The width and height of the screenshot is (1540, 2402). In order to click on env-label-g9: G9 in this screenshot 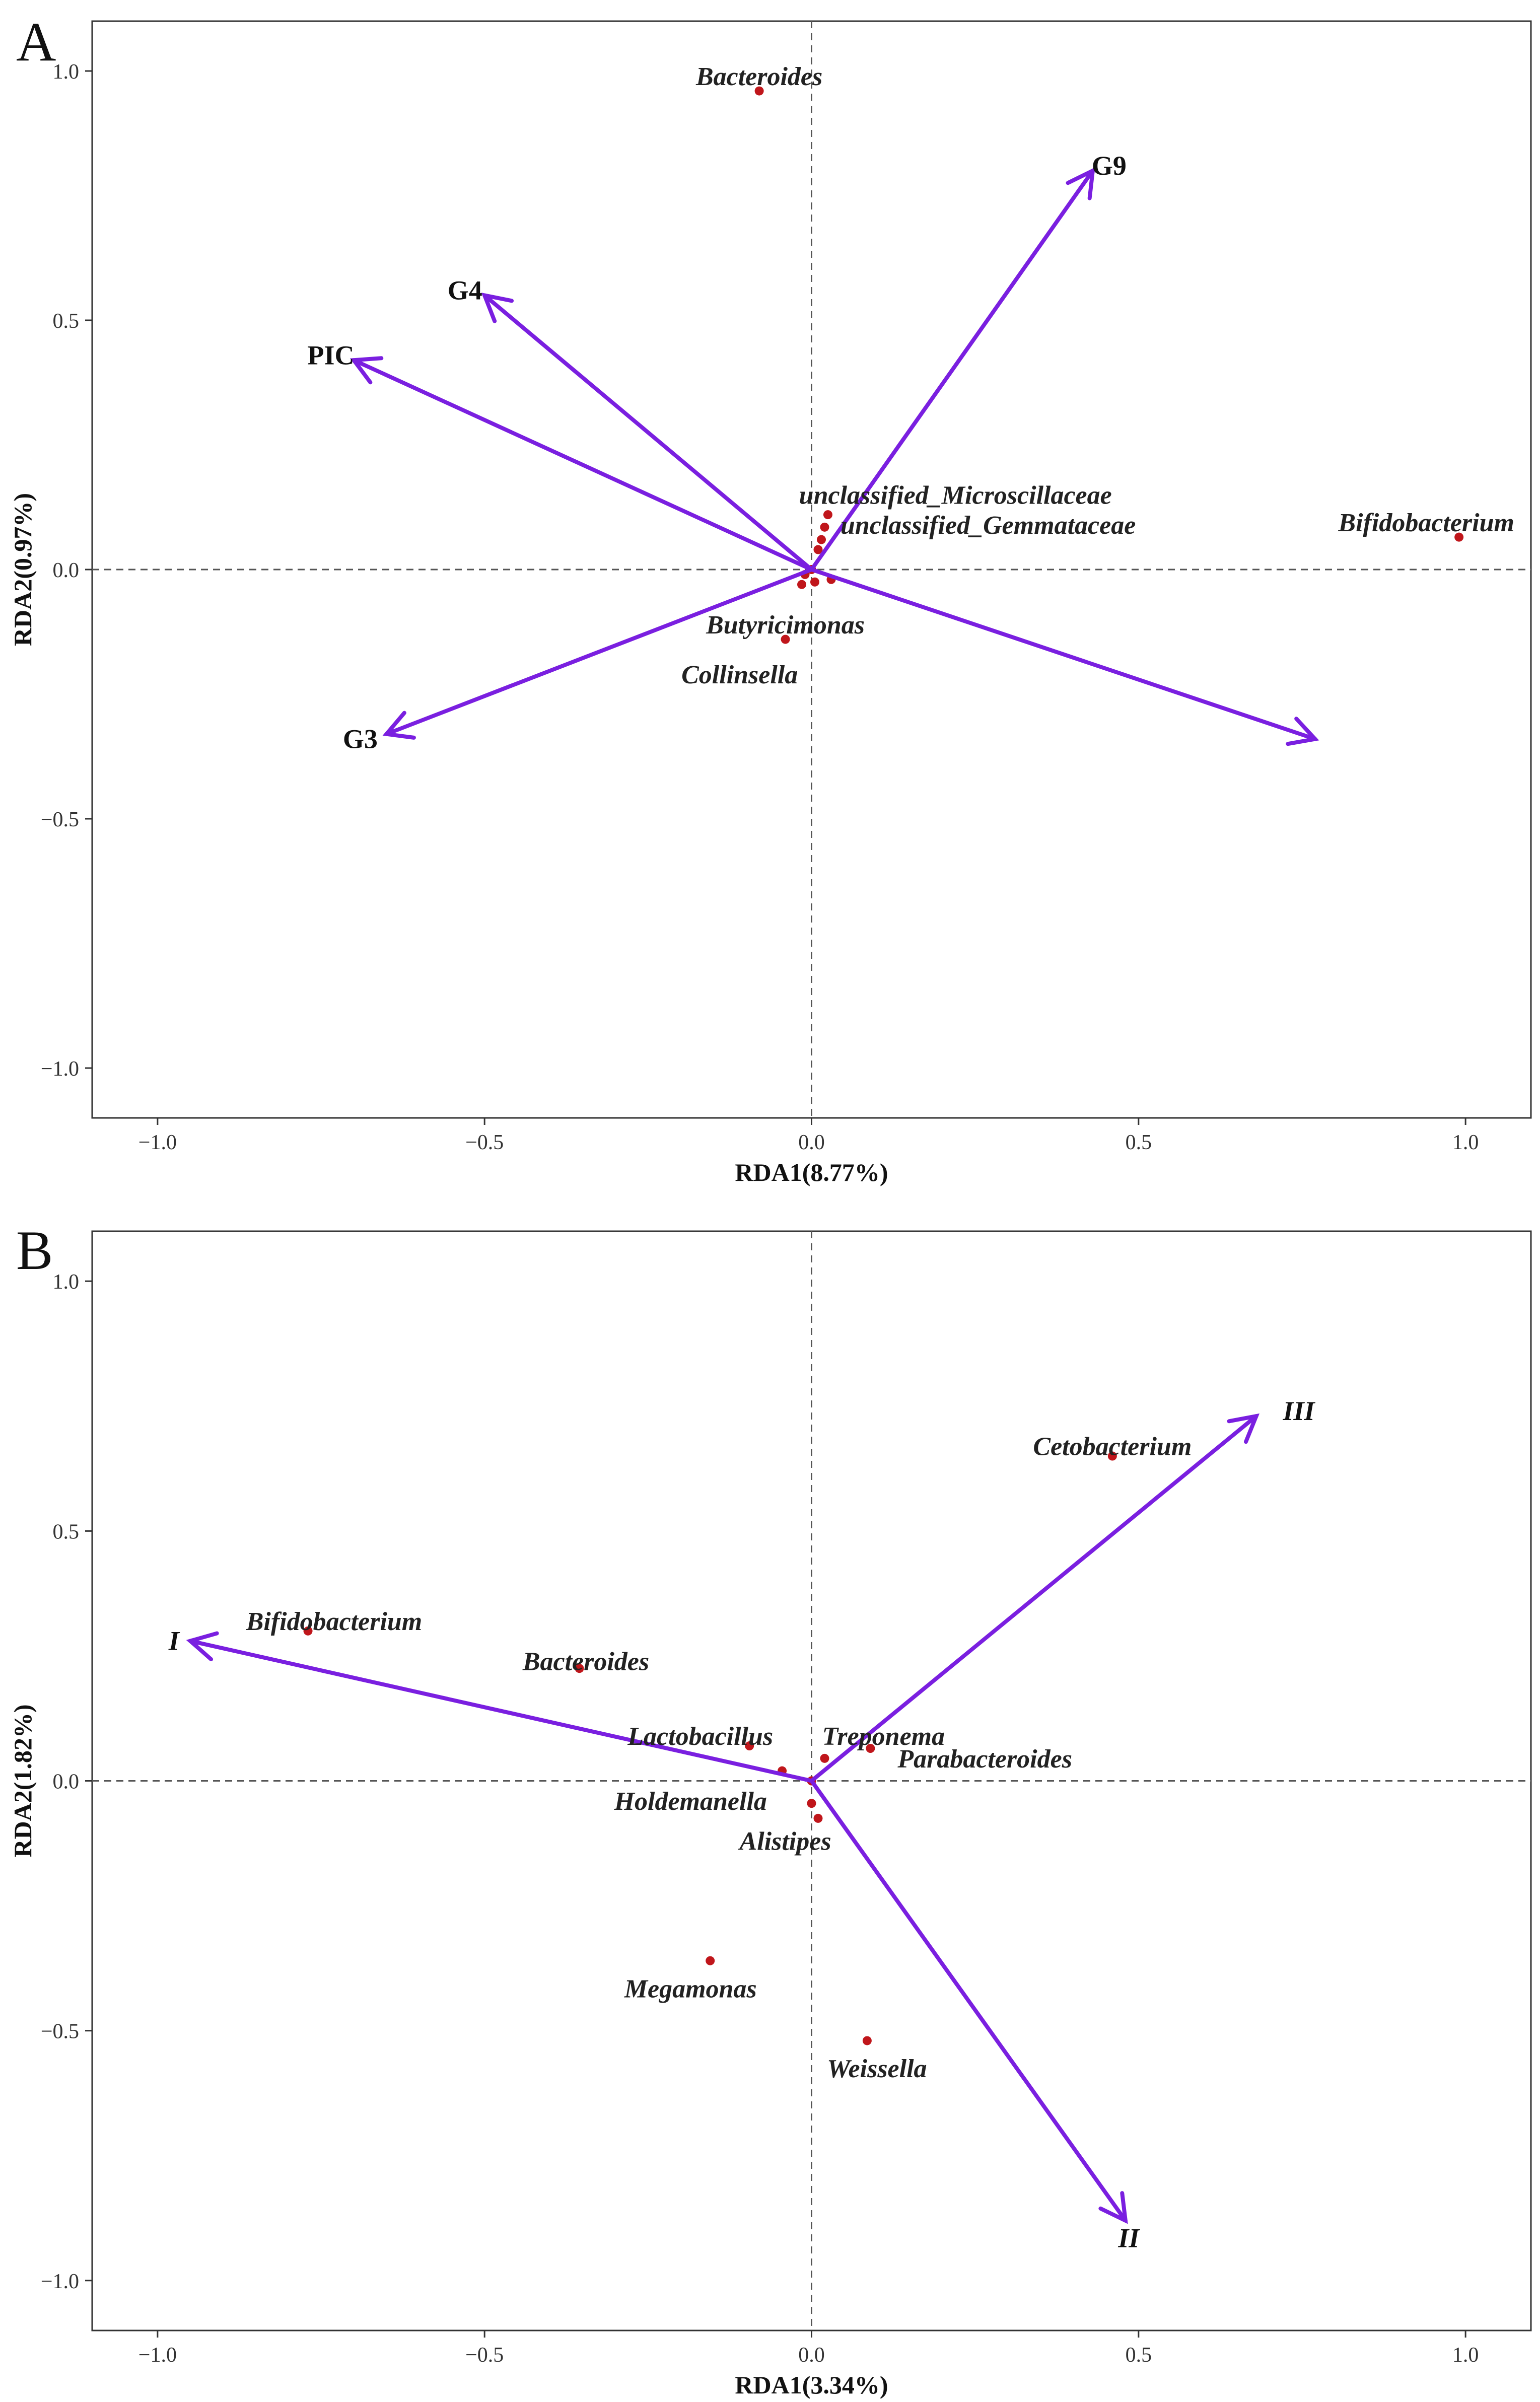, I will do `click(1109, 166)`.